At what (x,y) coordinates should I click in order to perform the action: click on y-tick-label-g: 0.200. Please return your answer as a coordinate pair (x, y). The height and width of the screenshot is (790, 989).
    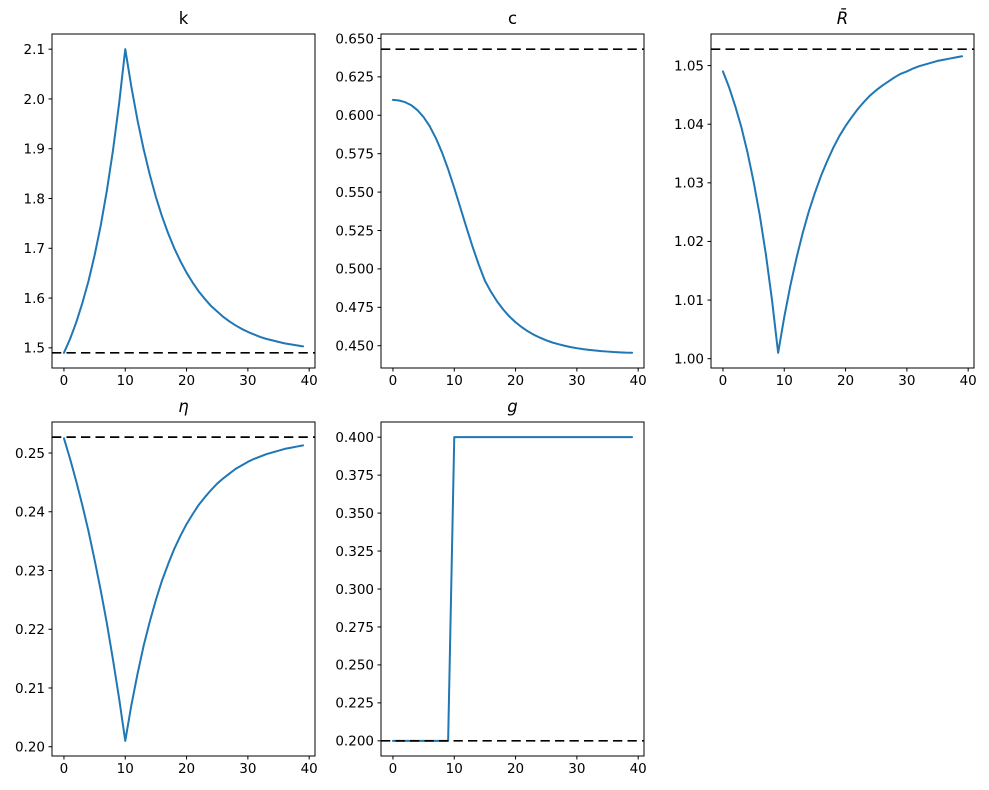
    Looking at the image, I should click on (354, 742).